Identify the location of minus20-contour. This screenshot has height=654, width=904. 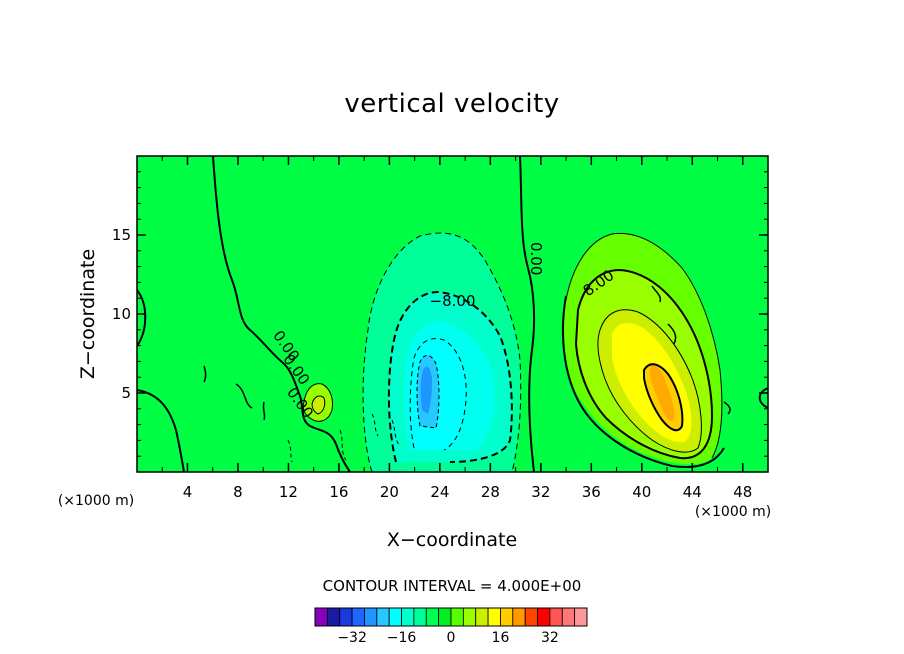
(428, 392).